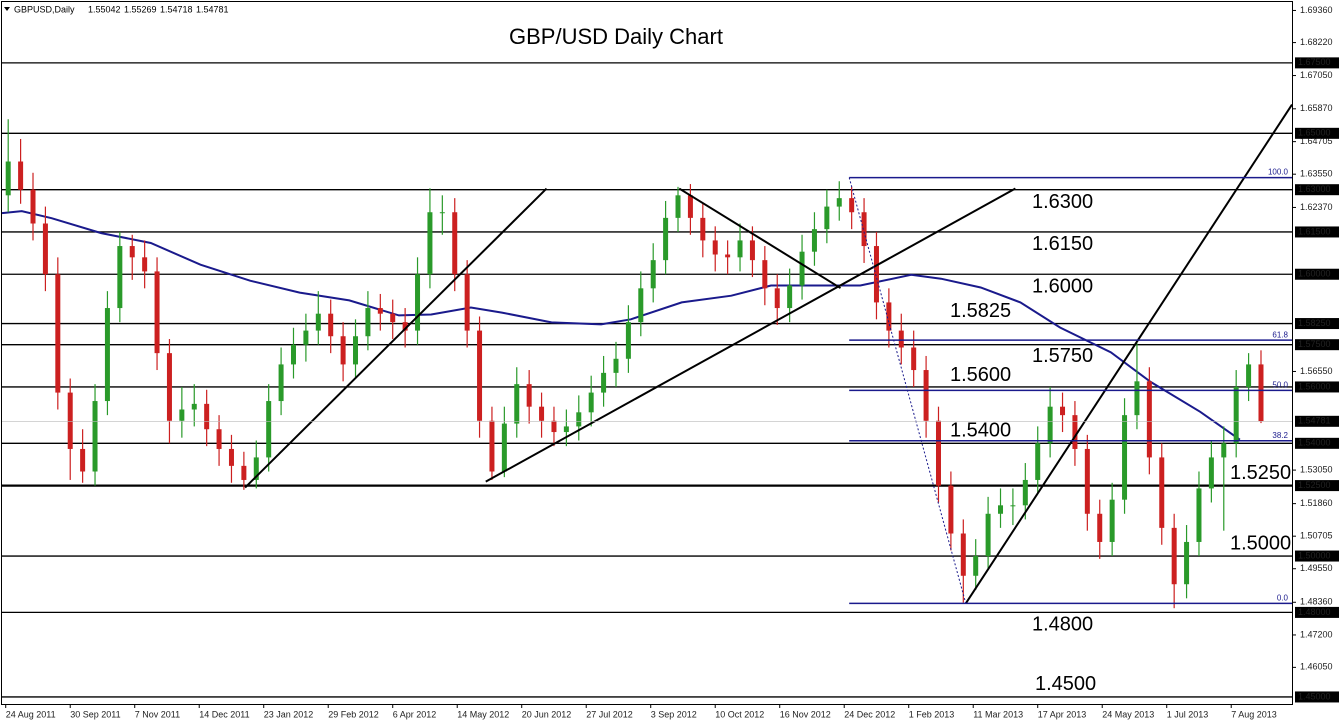  I want to click on level-label: 1.5600, so click(980, 375).